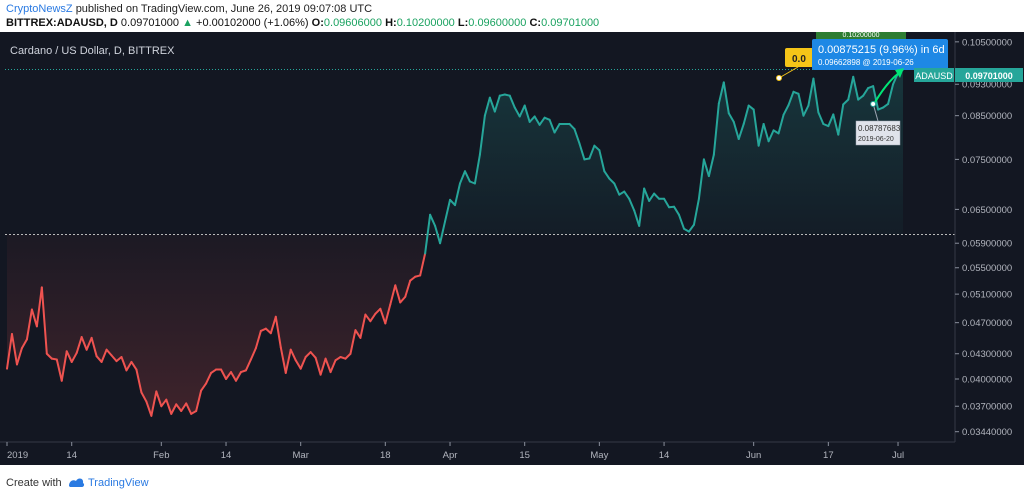  I want to click on author-link: CryptoNewsZ, so click(39, 9).